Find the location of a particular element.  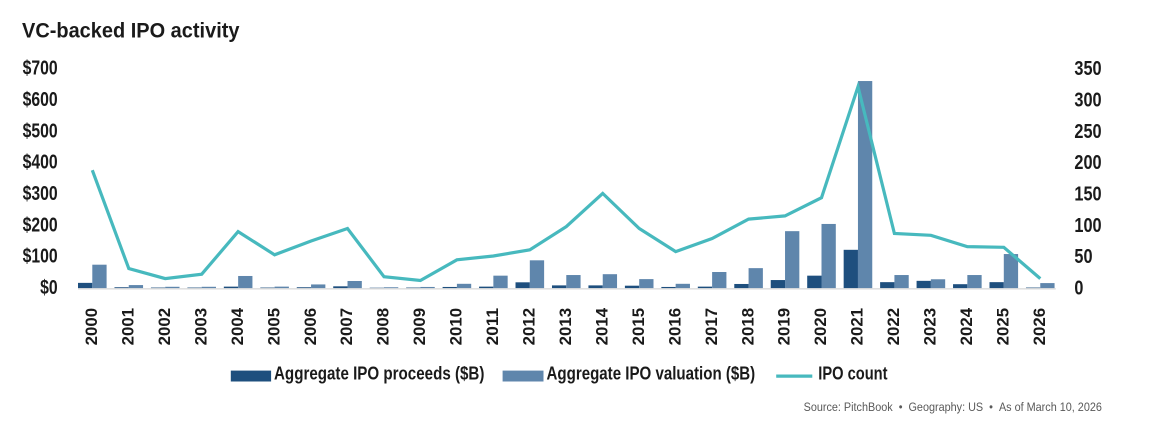

svg-text: 2006 is located at coordinates (310, 327).